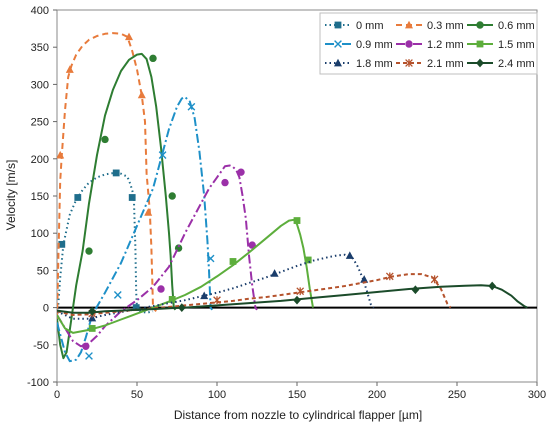  I want to click on x-tick-label-200: 200, so click(377, 395).